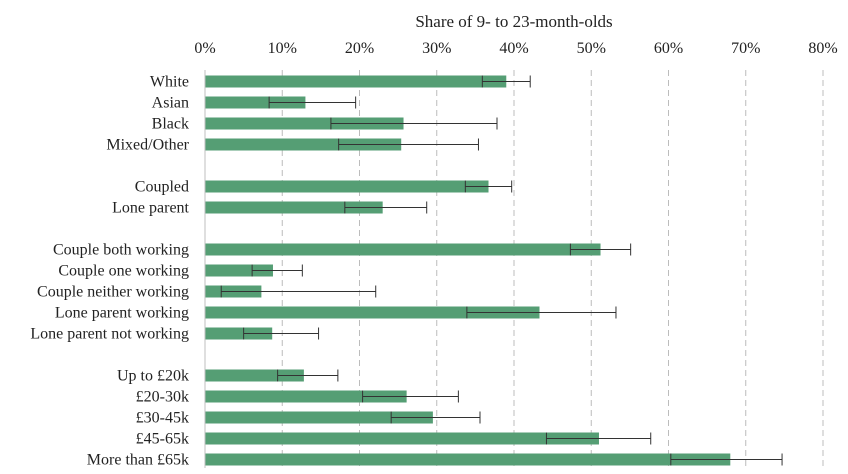 This screenshot has height=474, width=848. What do you see at coordinates (282, 48) in the screenshot?
I see `x-tick-label: 10%` at bounding box center [282, 48].